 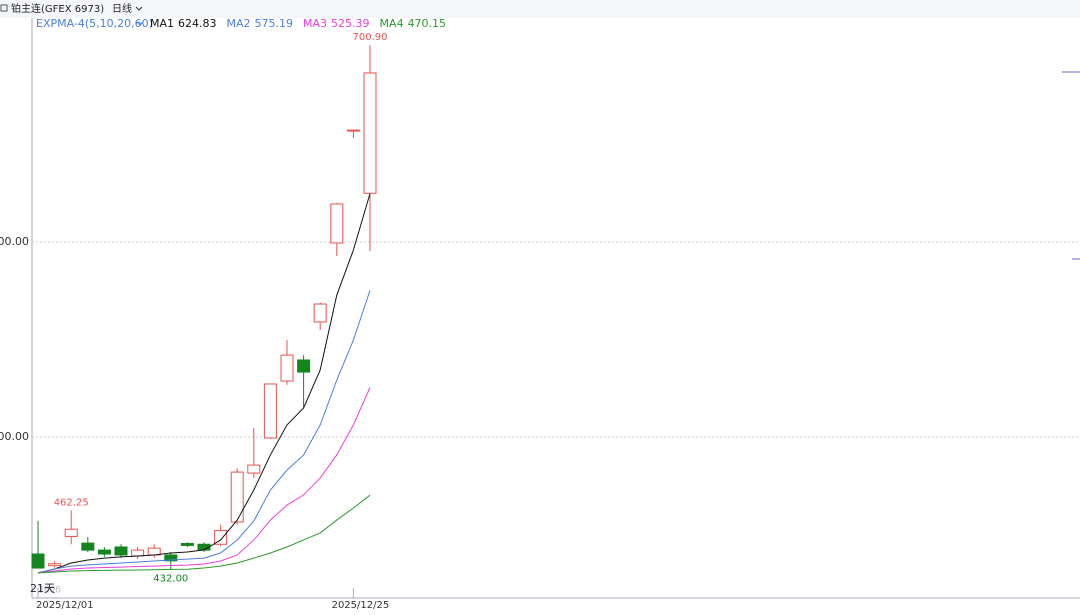 What do you see at coordinates (65, 605) in the screenshot?
I see `x-tick-label: 2025/12/01` at bounding box center [65, 605].